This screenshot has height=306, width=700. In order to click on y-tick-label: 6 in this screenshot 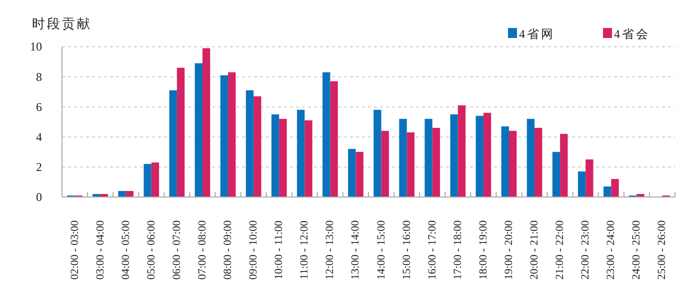, I will do `click(39, 107)`.